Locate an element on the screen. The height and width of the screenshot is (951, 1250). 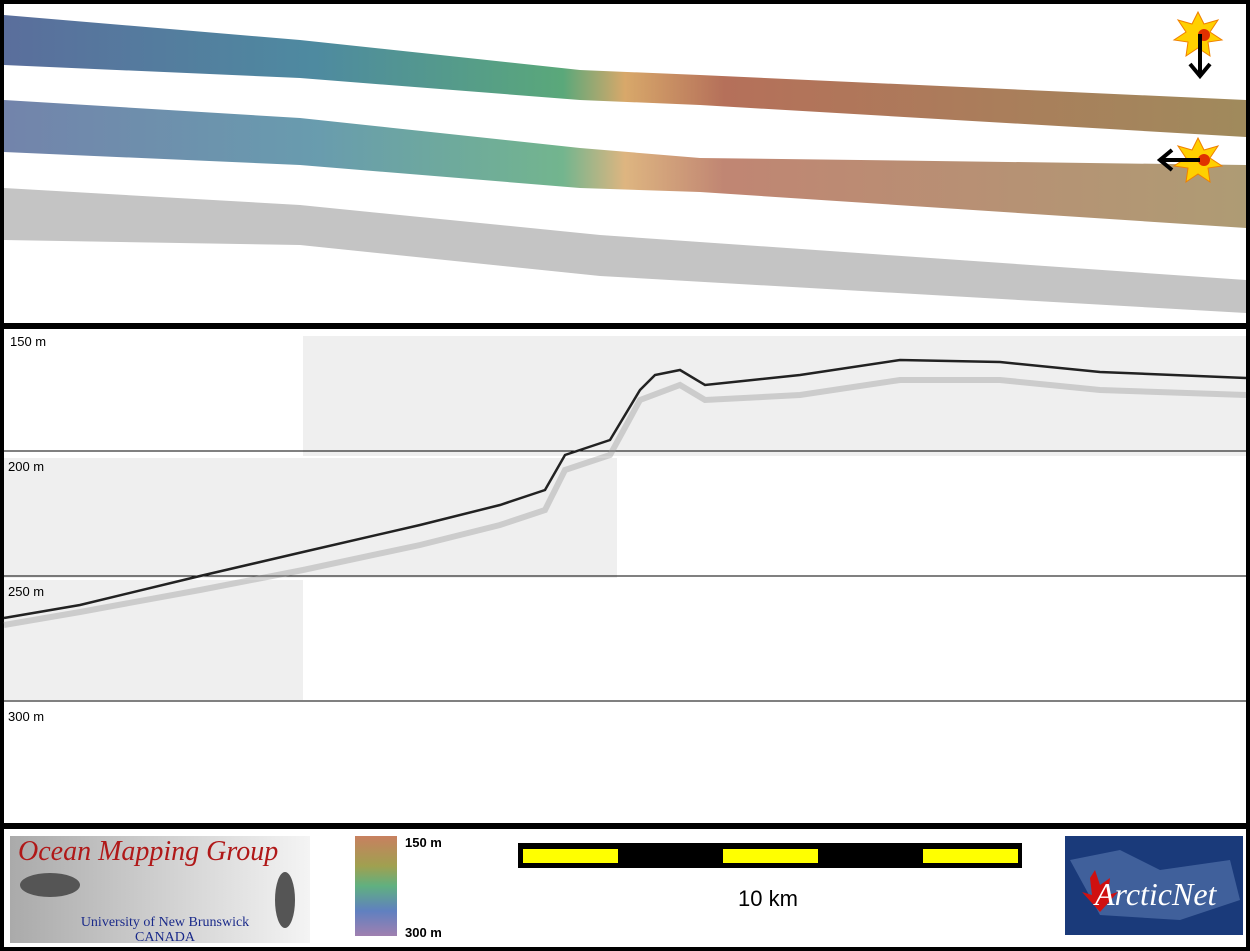
swath-north-light is located at coordinates (625, 76).